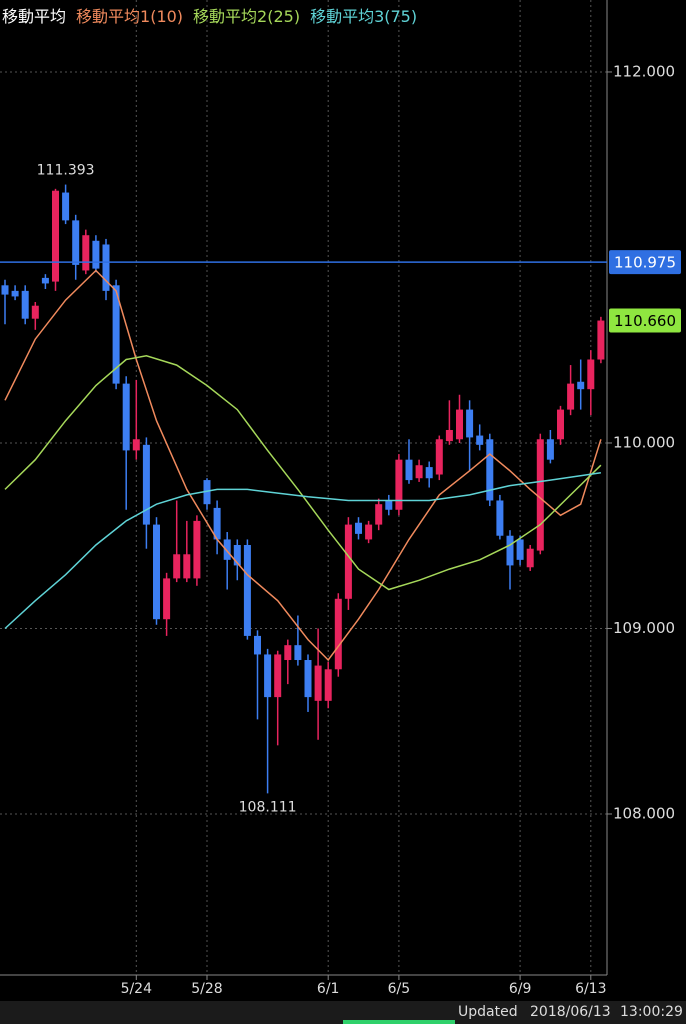  I want to click on y-tick-label: 108.000, so click(644, 813).